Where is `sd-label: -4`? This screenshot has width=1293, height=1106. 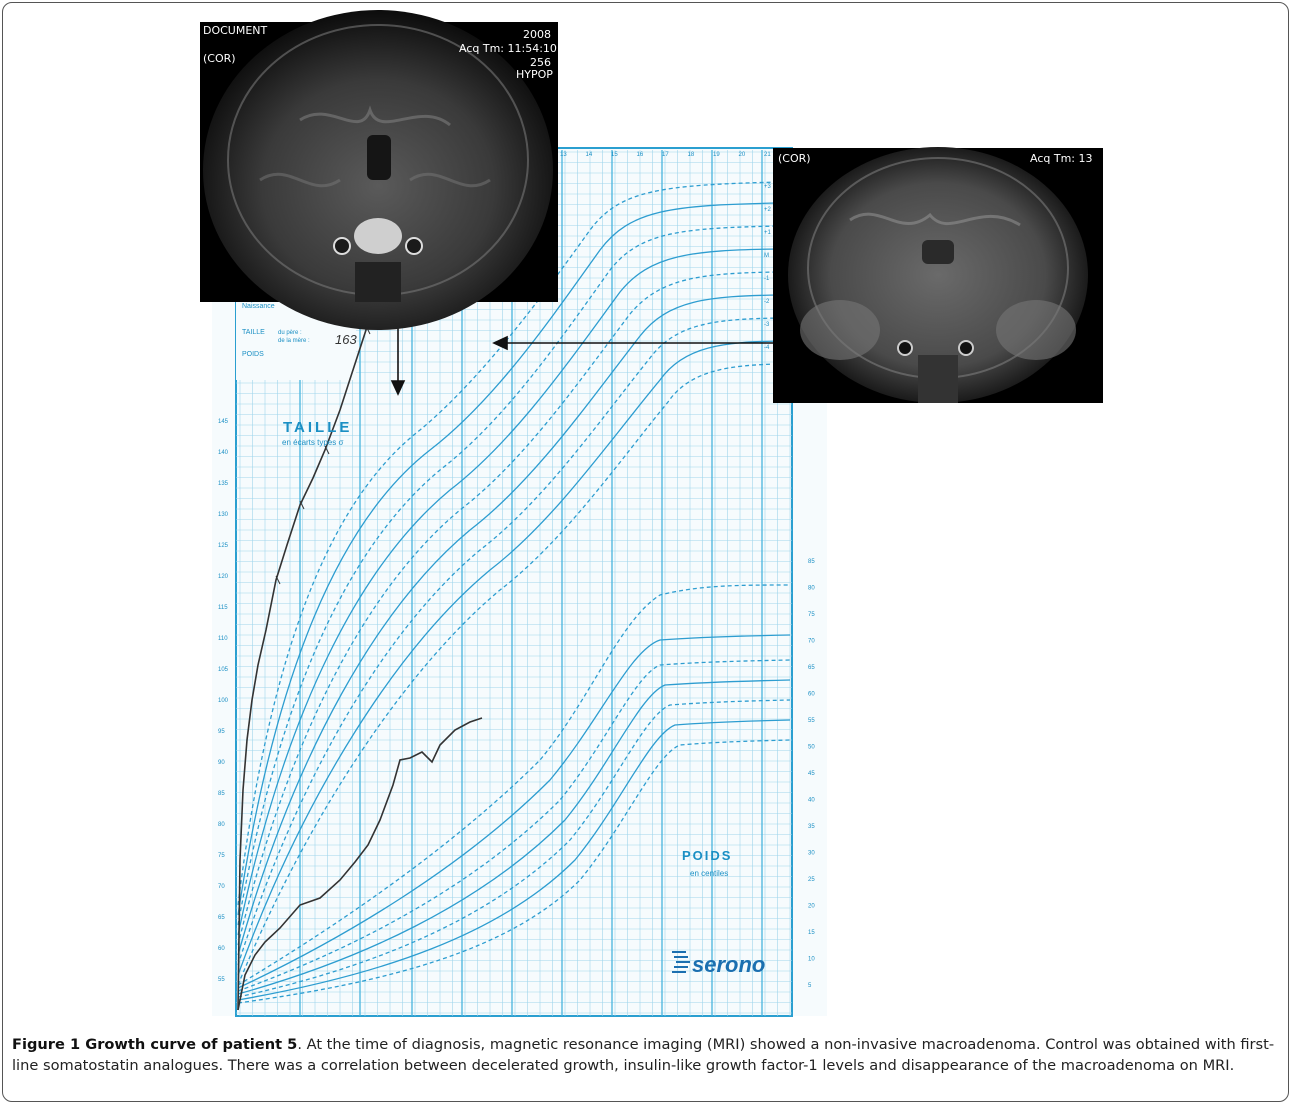
sd-label: -4 is located at coordinates (767, 348).